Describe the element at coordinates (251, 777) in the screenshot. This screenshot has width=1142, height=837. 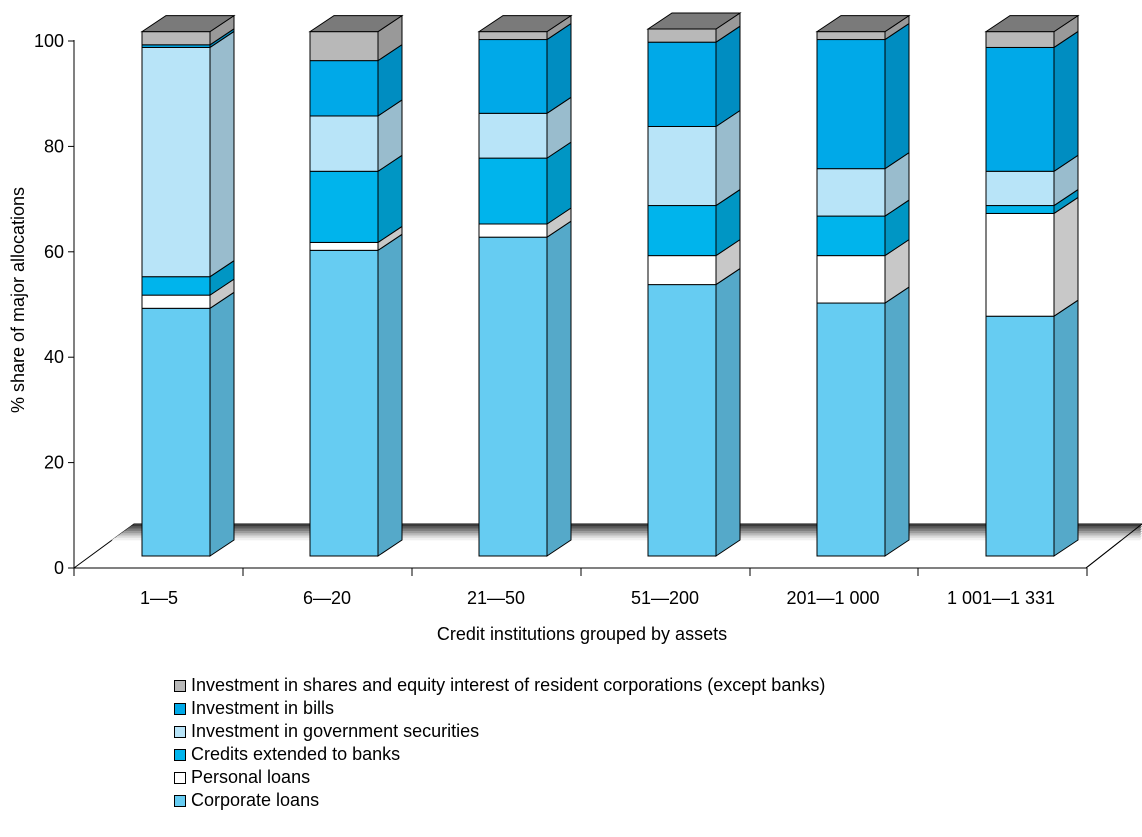
I see `legend-label: Personal loans` at that location.